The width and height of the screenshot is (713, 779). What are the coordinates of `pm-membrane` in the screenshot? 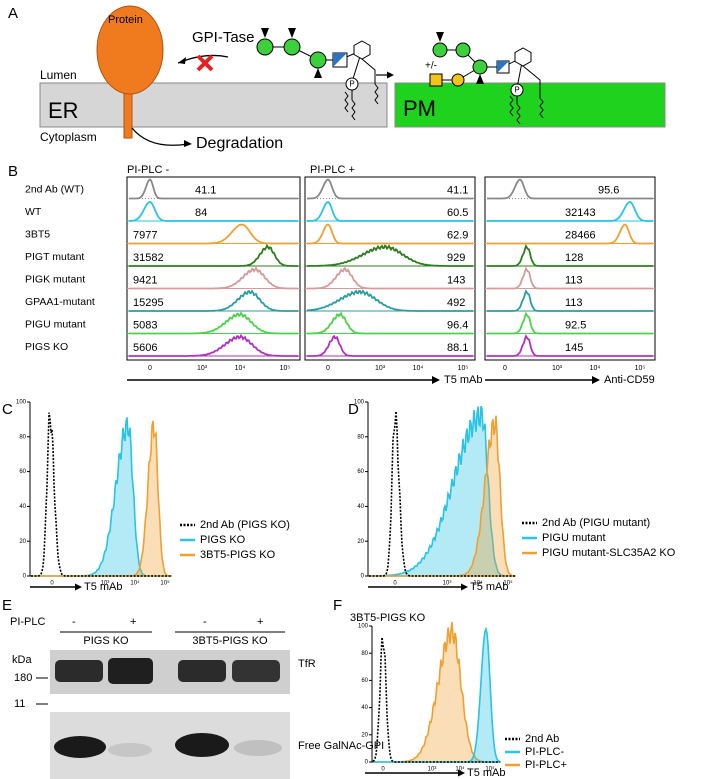 It's located at (530, 105).